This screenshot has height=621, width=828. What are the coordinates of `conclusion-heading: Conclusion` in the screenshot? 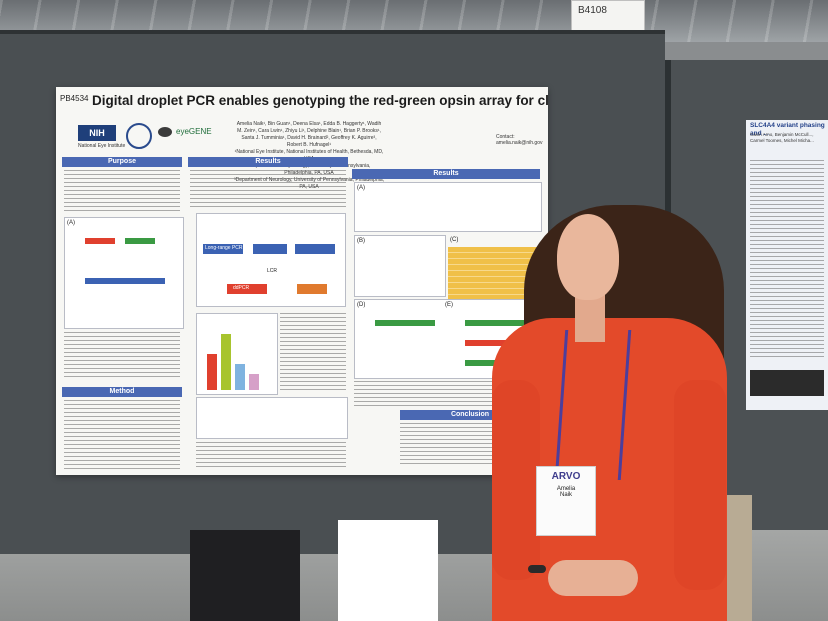 It's located at (470, 415).